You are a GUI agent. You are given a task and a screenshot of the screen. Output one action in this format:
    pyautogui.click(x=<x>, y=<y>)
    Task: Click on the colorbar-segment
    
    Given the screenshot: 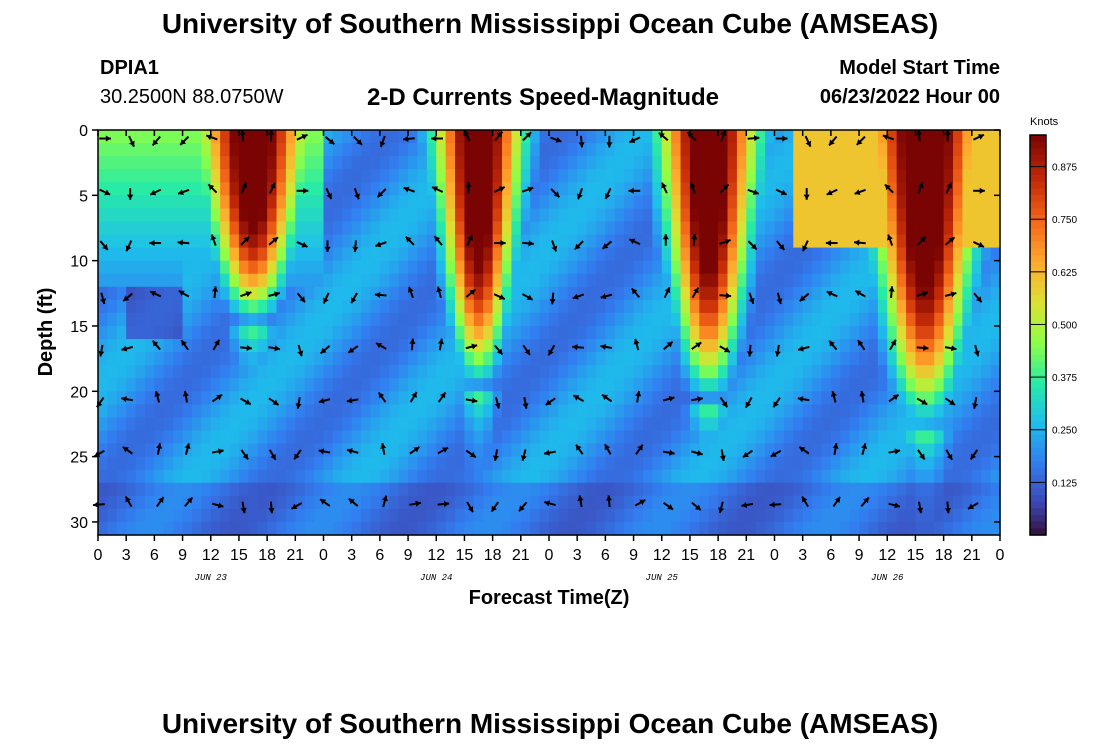 What is the action you would take?
    pyautogui.click(x=1038, y=159)
    